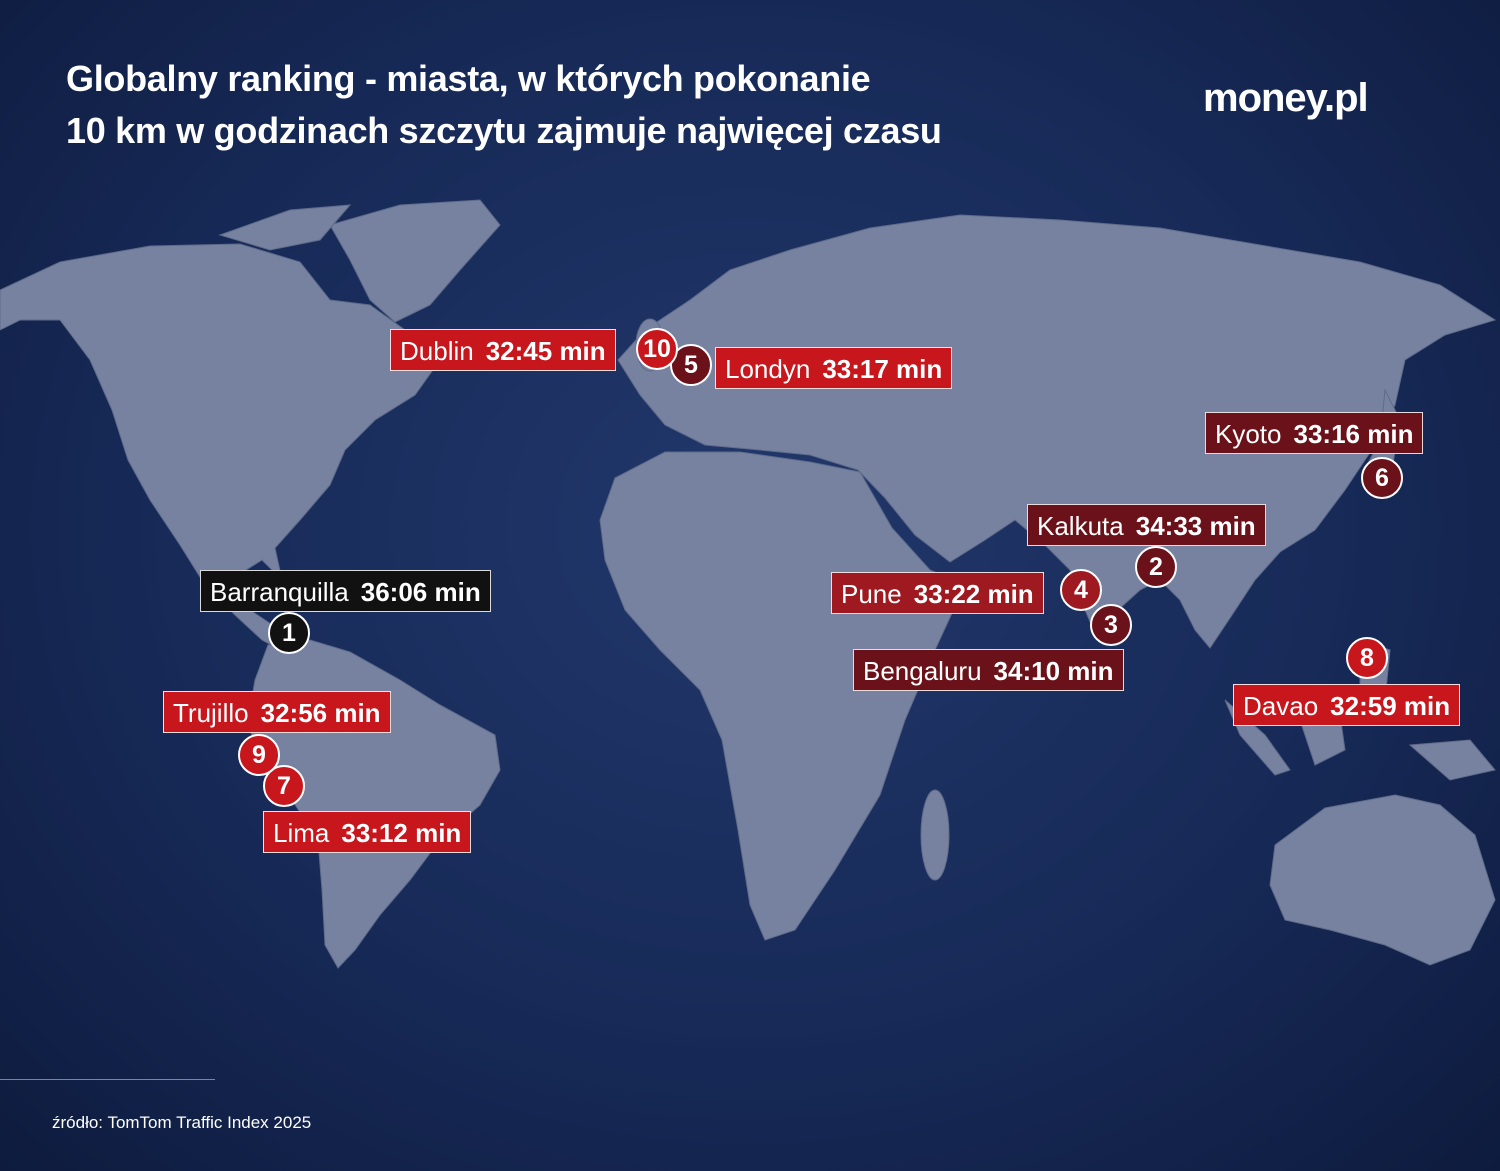 This screenshot has height=1171, width=1500. I want to click on rank-marker: 4, so click(1081, 590).